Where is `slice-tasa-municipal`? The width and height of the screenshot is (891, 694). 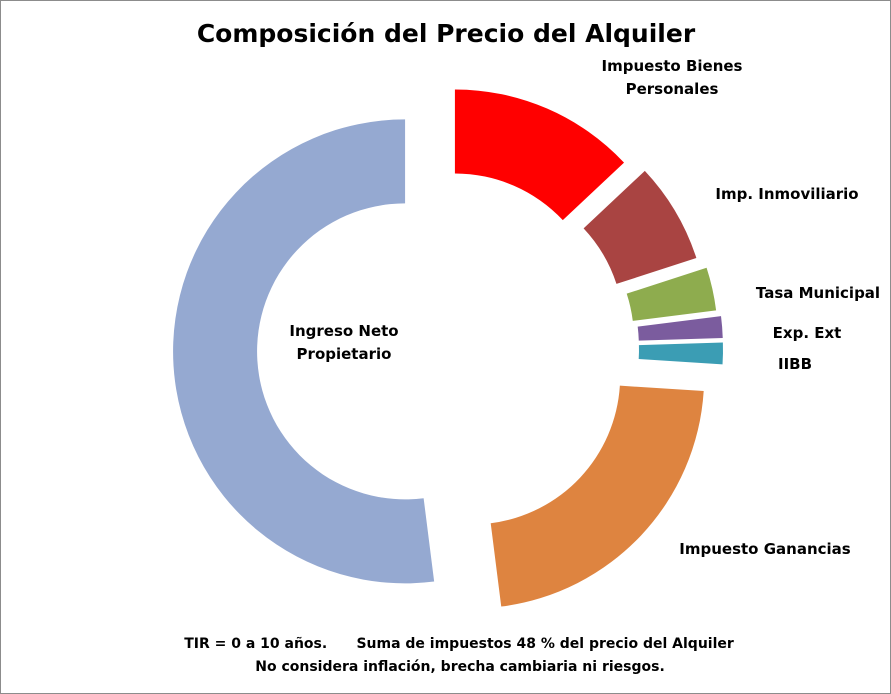 slice-tasa-municipal is located at coordinates (671, 294).